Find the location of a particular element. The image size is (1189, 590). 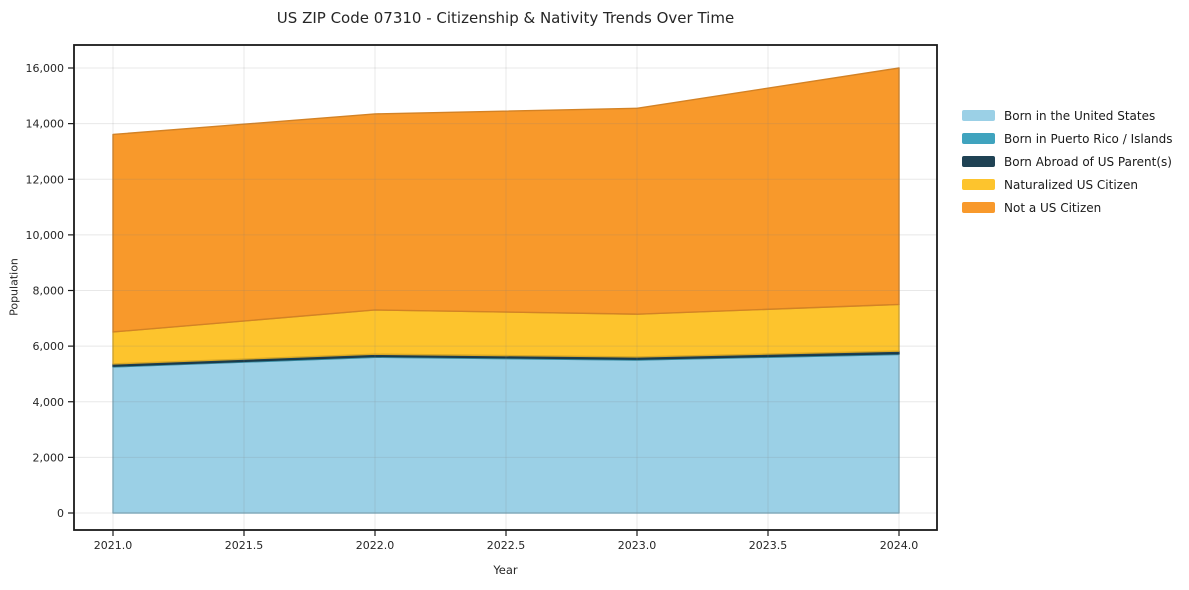

legend-label: Born in Puerto Rico / Islands is located at coordinates (1088, 138).